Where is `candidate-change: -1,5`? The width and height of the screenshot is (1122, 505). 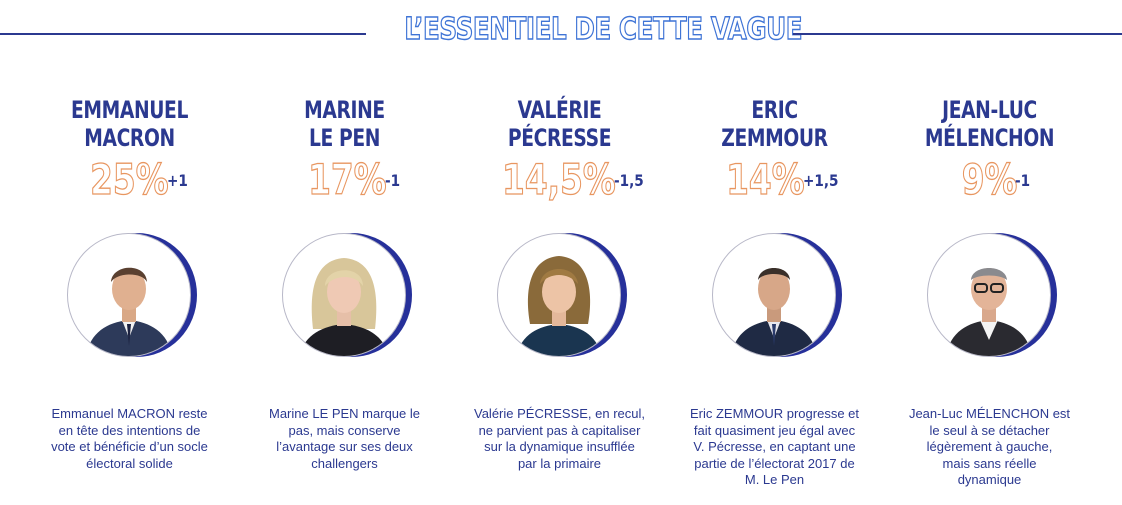 candidate-change: -1,5 is located at coordinates (629, 180).